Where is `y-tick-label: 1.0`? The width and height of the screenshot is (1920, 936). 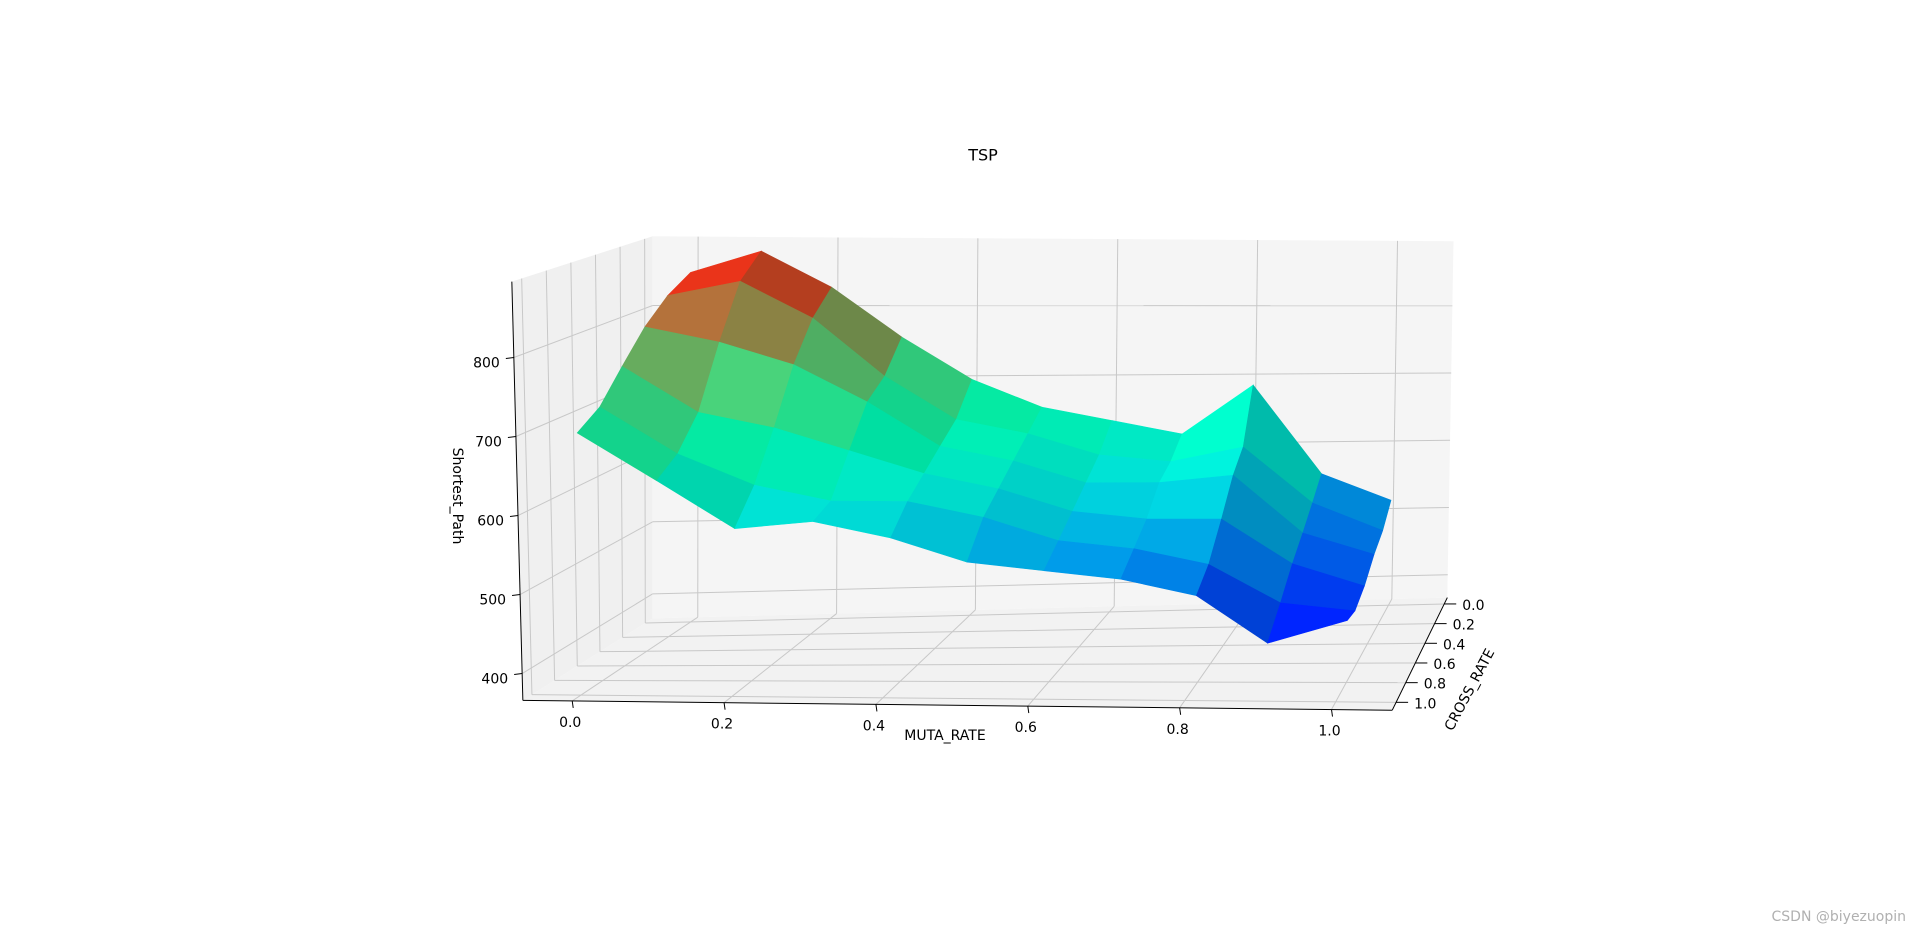
y-tick-label: 1.0 is located at coordinates (1425, 704).